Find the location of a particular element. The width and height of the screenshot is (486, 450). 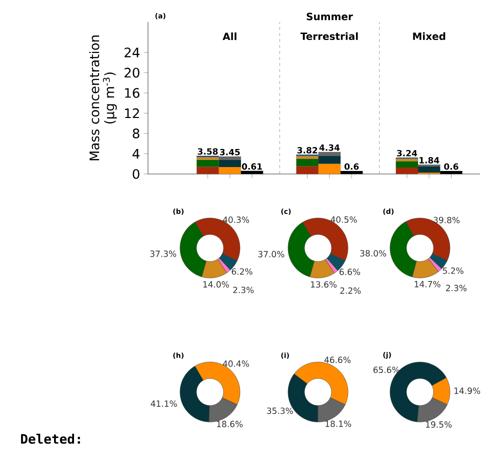

data-label: 14.7% is located at coordinates (427, 284).